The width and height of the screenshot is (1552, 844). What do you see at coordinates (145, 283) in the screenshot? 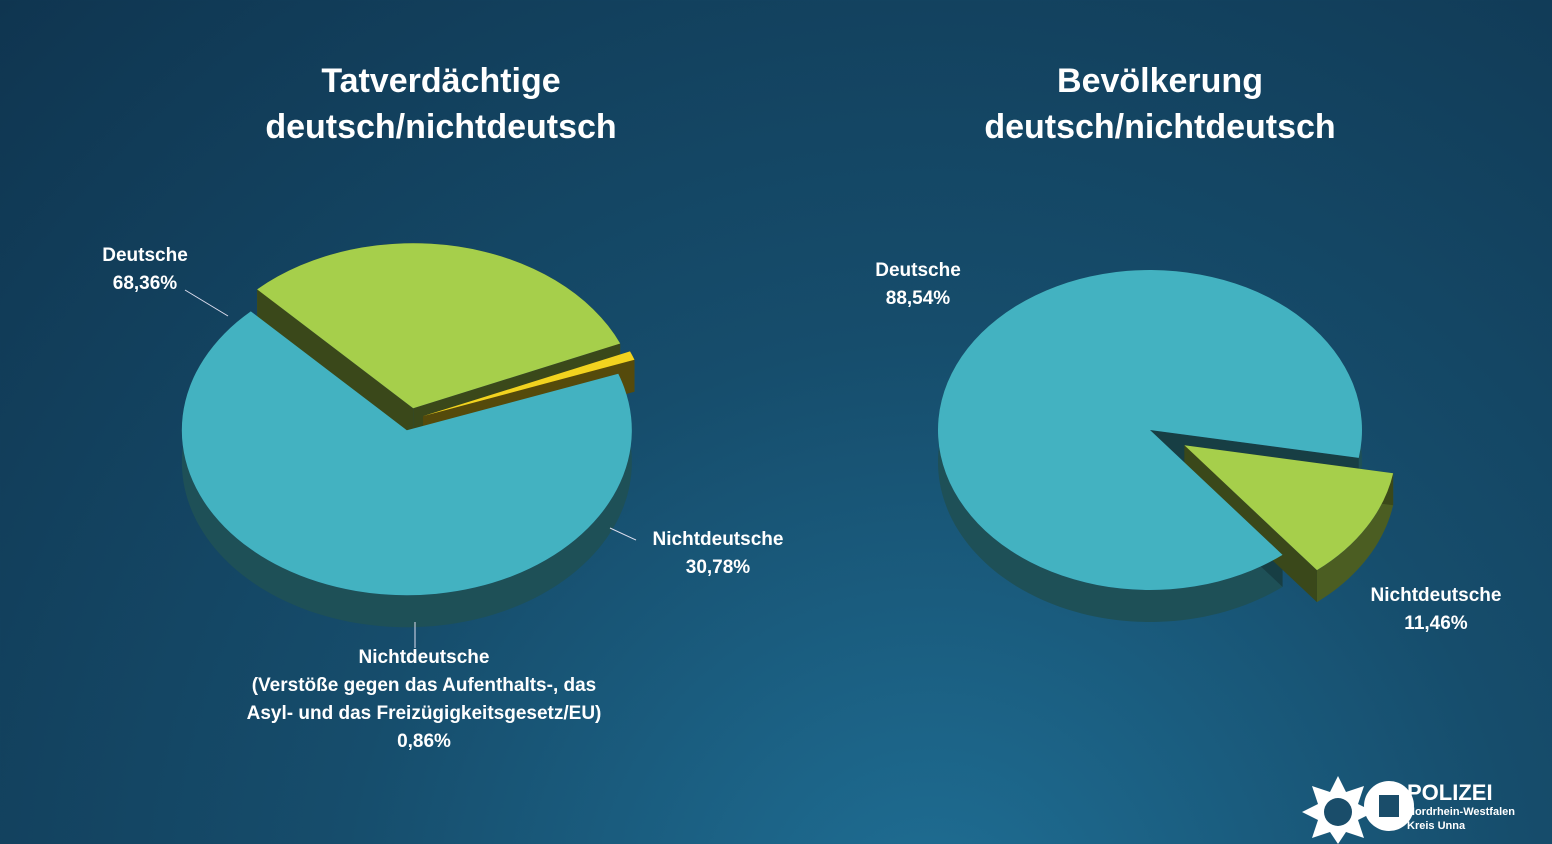
I see `value-label: 68,36%` at bounding box center [145, 283].